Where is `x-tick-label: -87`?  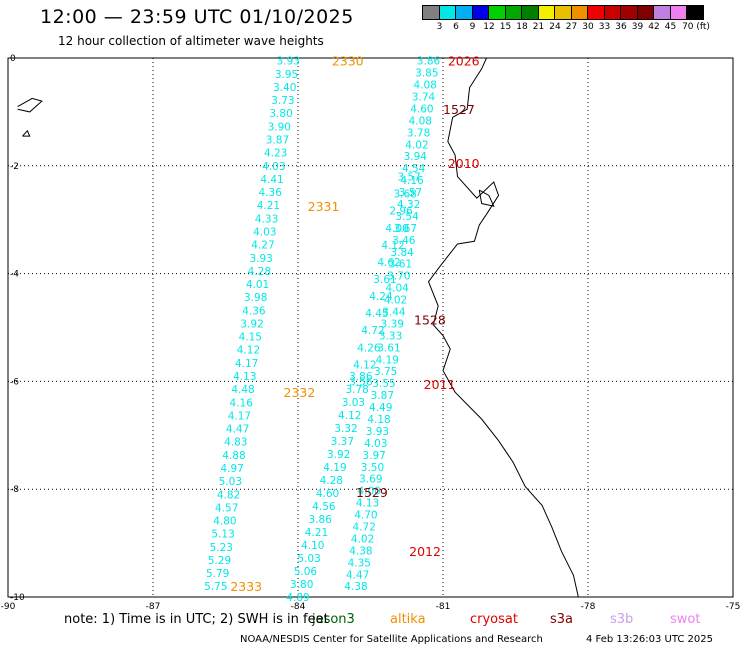
x-tick-label: -87 is located at coordinates (153, 607).